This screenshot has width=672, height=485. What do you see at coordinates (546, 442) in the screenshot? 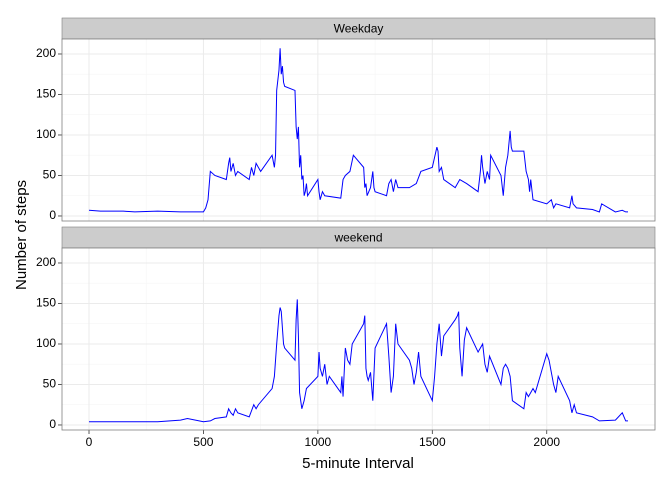
I see `x-tick-label: 2000` at bounding box center [546, 442].